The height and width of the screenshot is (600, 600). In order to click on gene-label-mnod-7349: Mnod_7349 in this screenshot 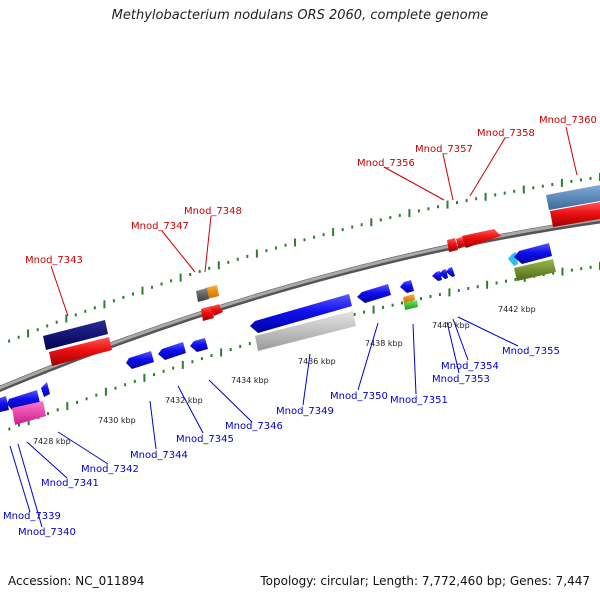, I will do `click(305, 411)`.